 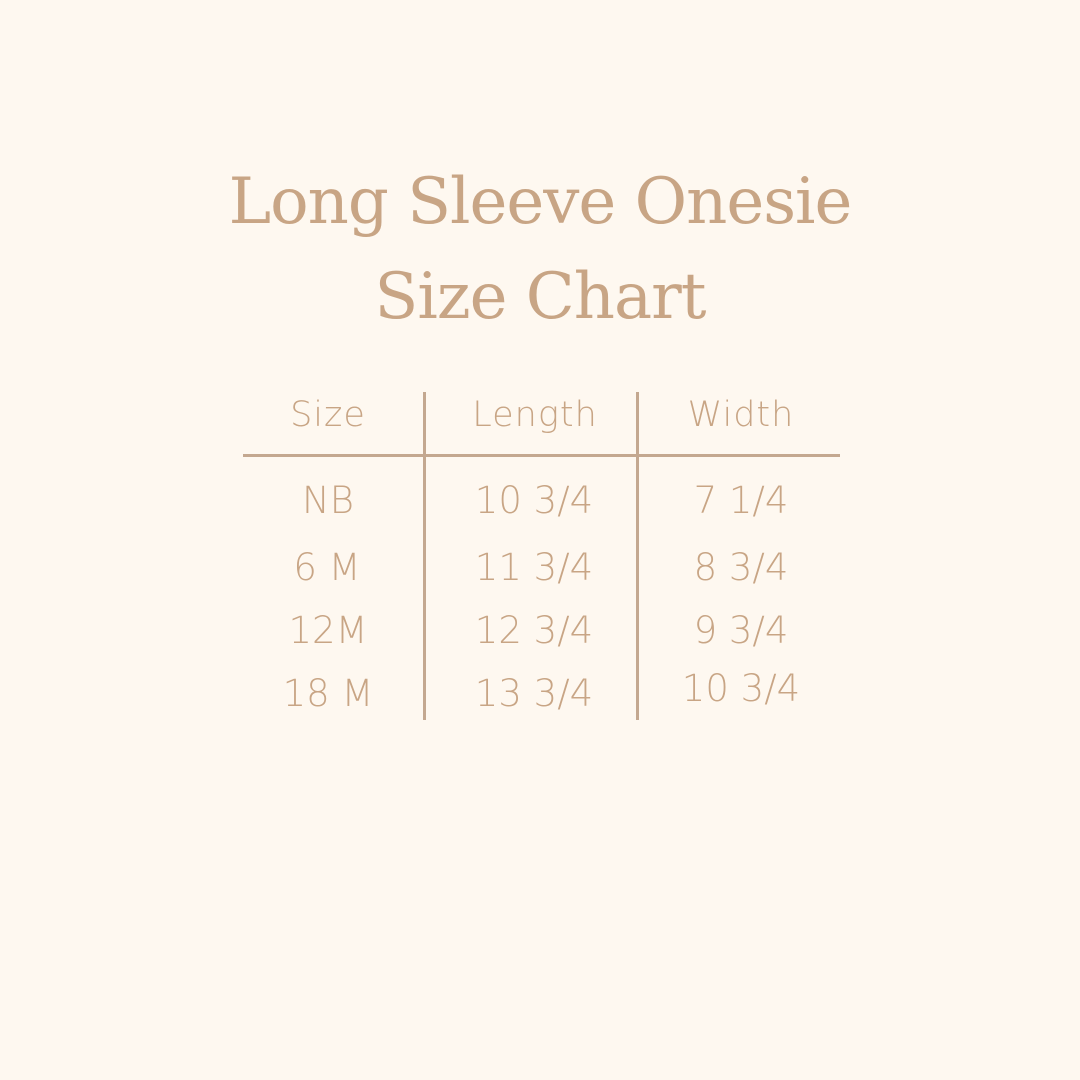 I want to click on header-size: Size, so click(x=328, y=415).